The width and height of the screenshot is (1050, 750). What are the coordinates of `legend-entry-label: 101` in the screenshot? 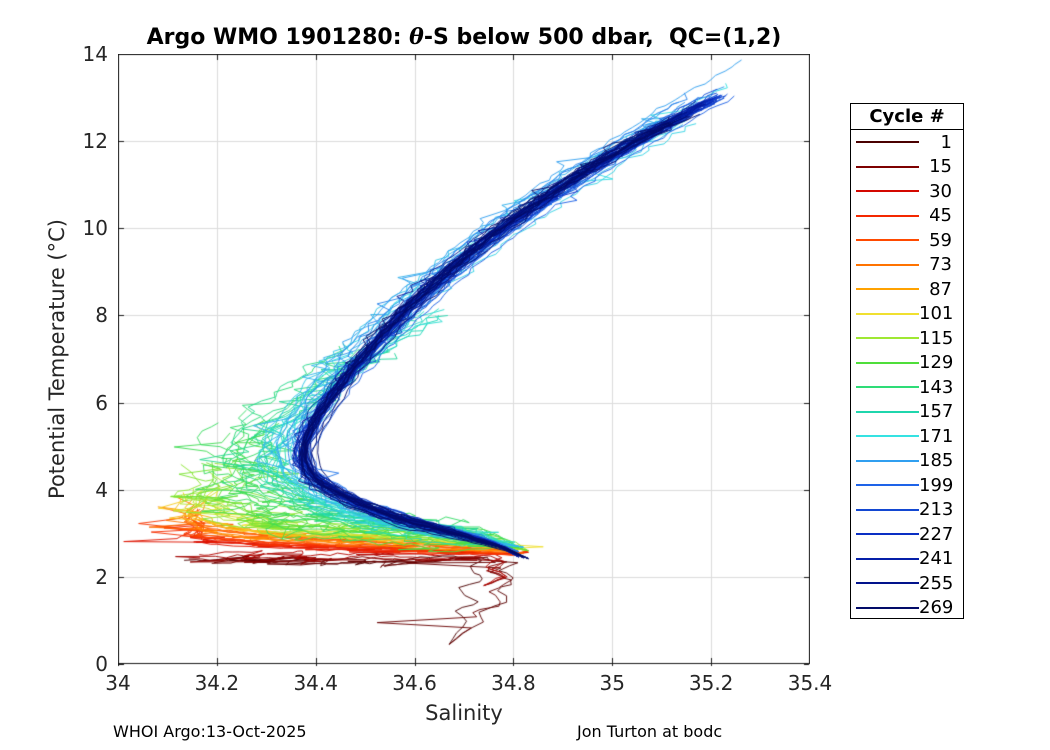 It's located at (936, 314).